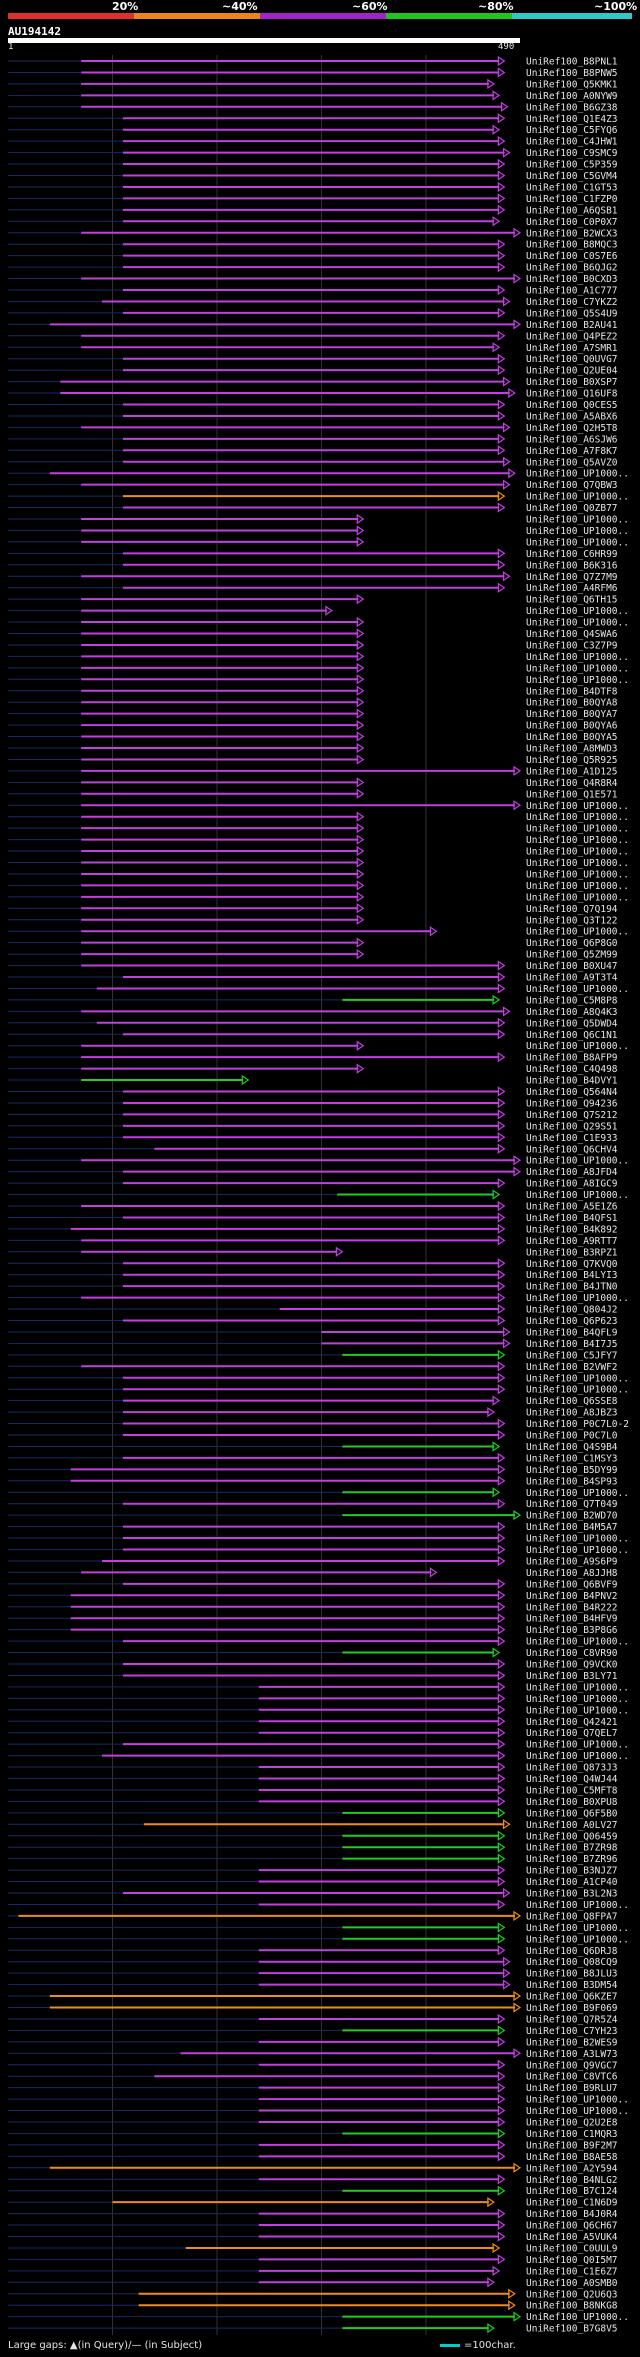 The height and width of the screenshot is (2357, 640). What do you see at coordinates (572, 1733) in the screenshot?
I see `hit-label: UniRef100_Q7QEL7` at bounding box center [572, 1733].